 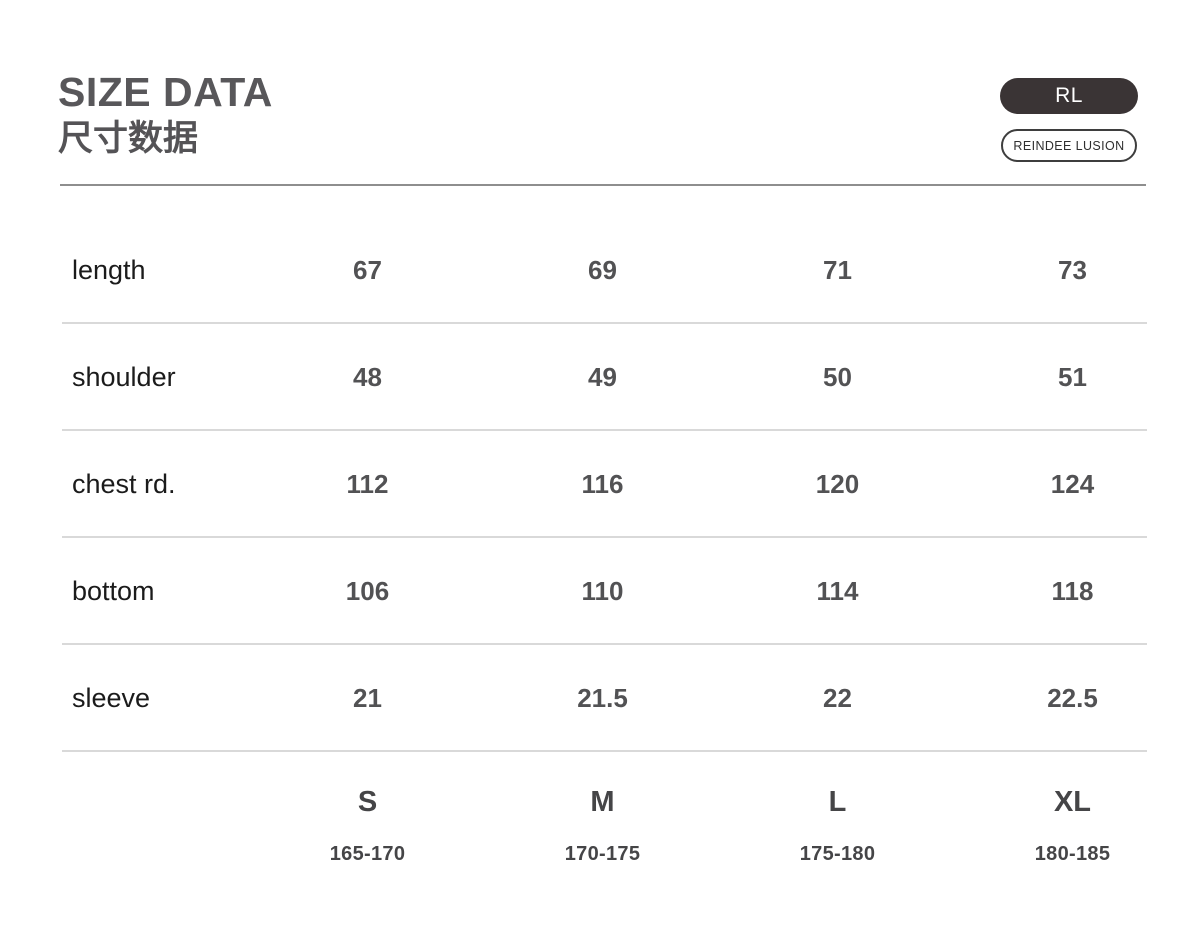 I want to click on height-range-label: 170-175, so click(x=602, y=854).